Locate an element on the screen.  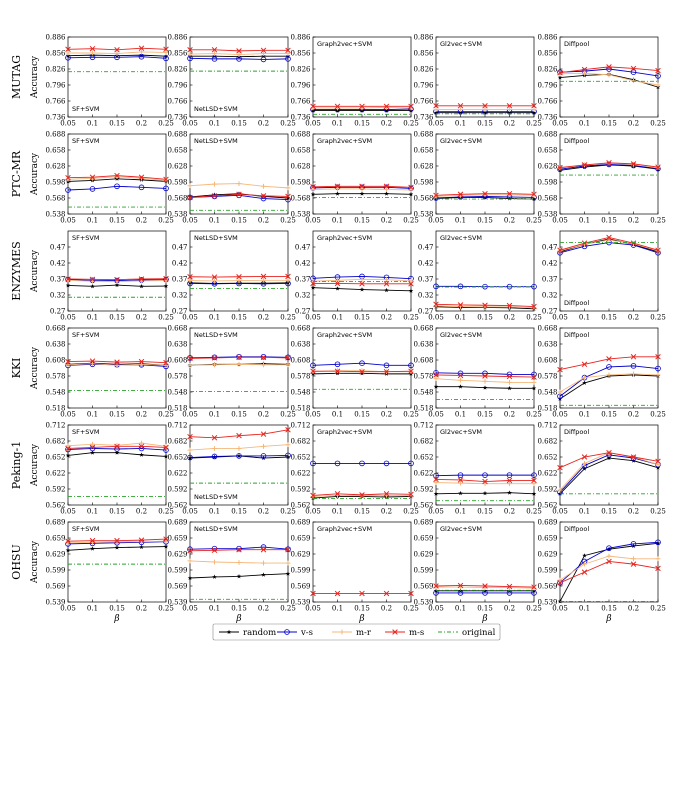
row-label-mutag: MUTAG Accuracy is located at coordinates (25, 77).